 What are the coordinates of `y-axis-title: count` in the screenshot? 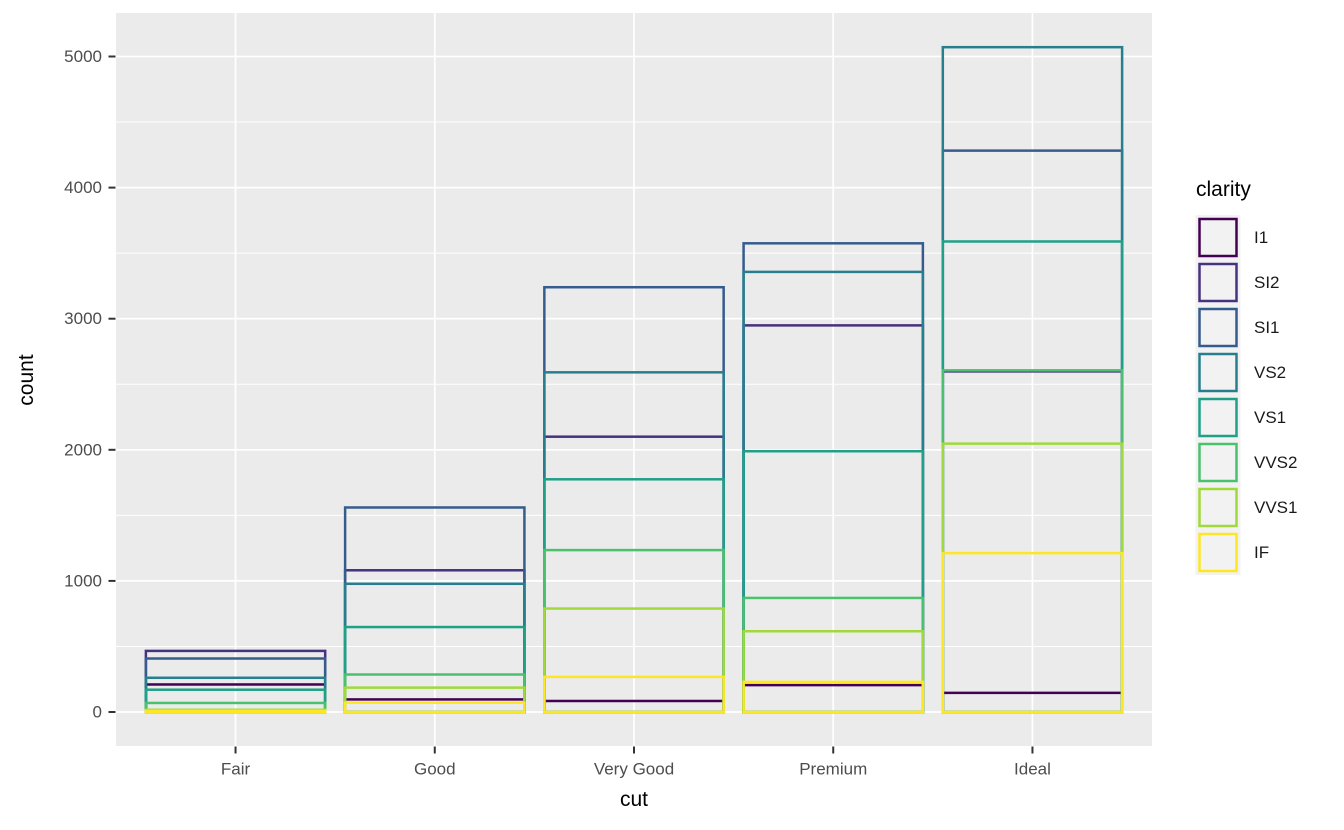 It's located at (26, 380).